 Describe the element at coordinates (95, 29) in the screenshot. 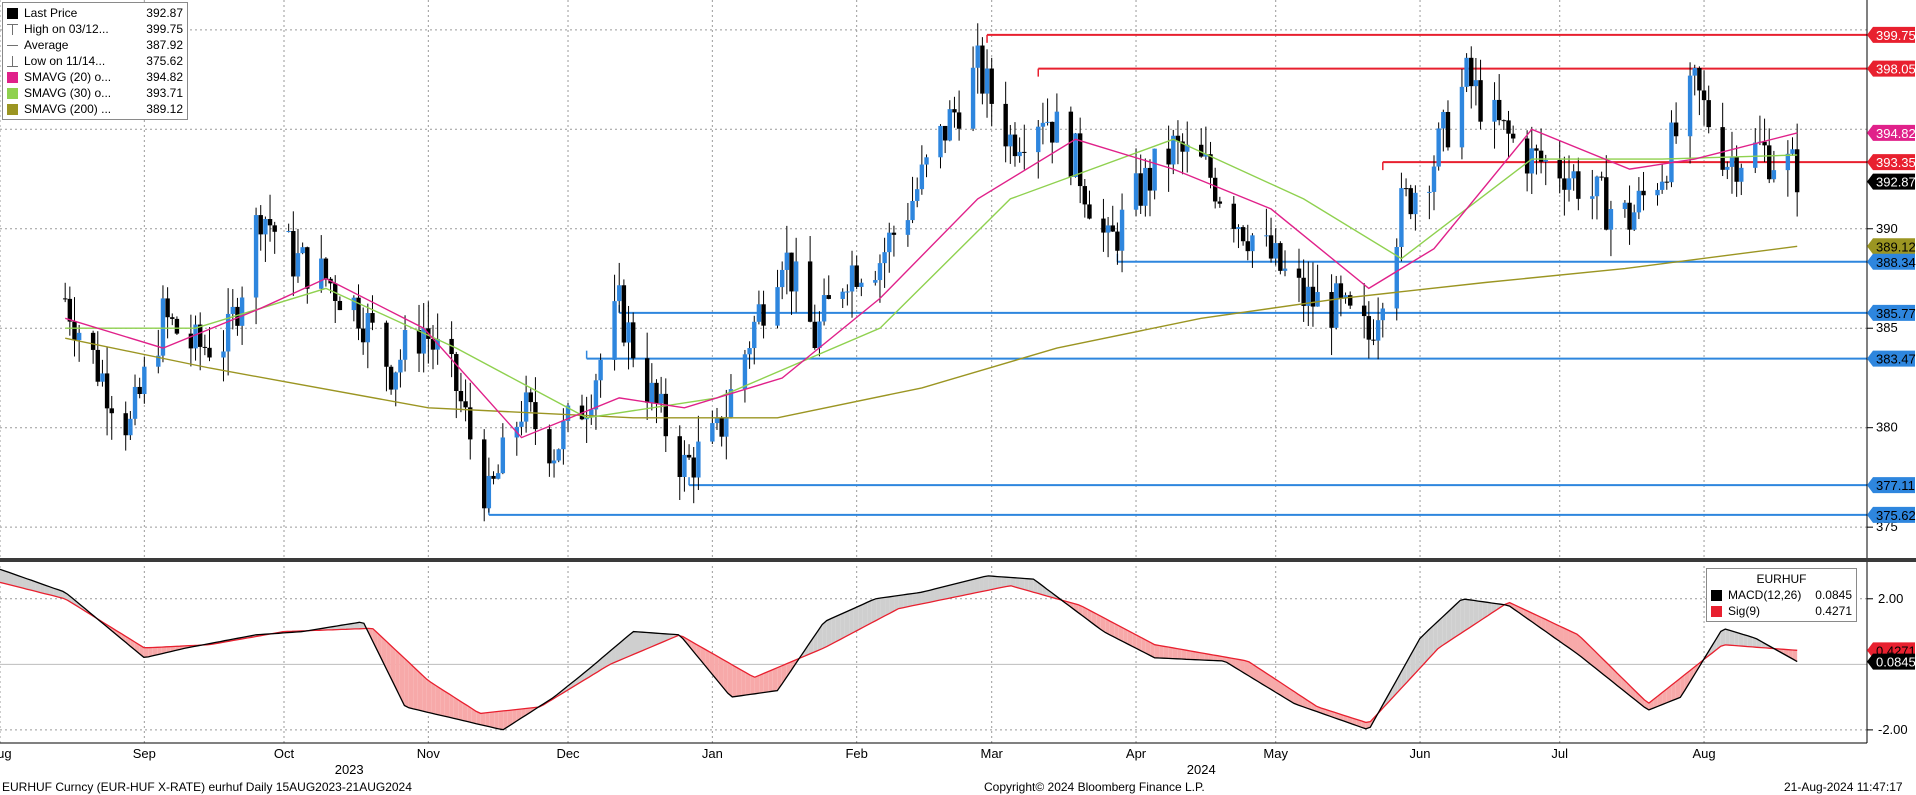

I see `legend-row: High on 03/12... 399.75` at that location.